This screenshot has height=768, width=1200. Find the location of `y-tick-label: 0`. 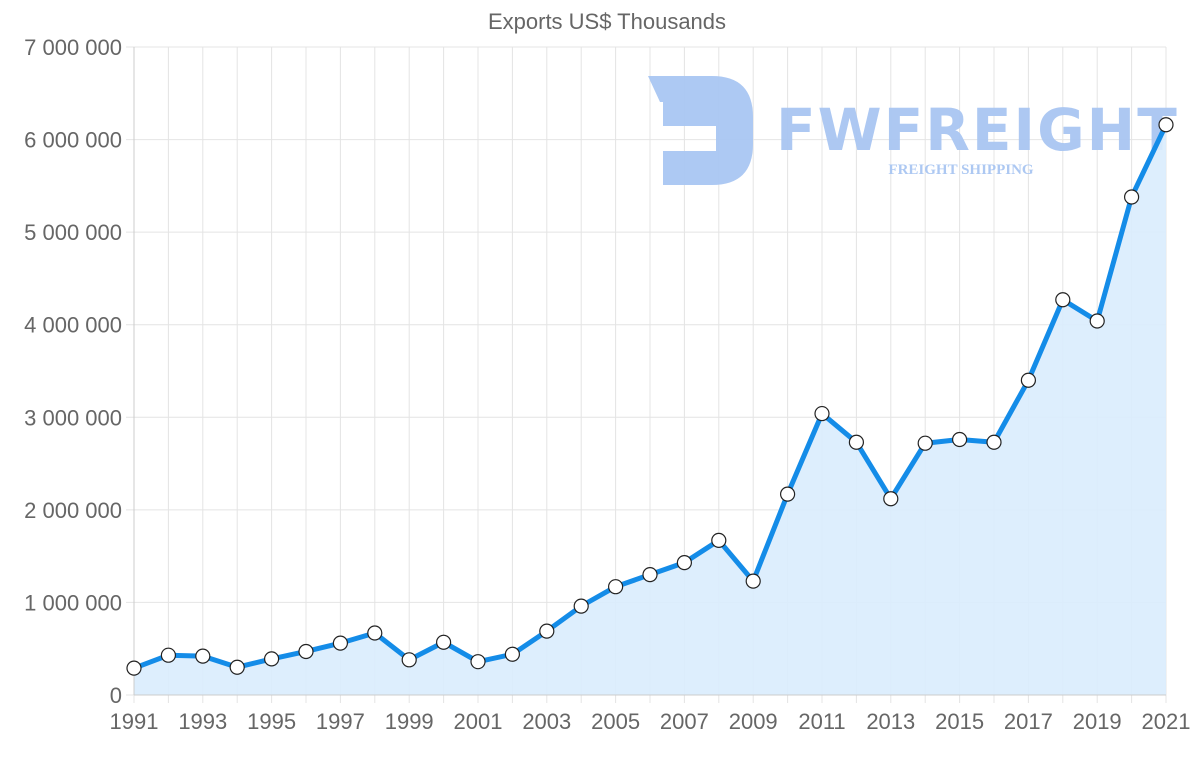

y-tick-label: 0 is located at coordinates (116, 695).